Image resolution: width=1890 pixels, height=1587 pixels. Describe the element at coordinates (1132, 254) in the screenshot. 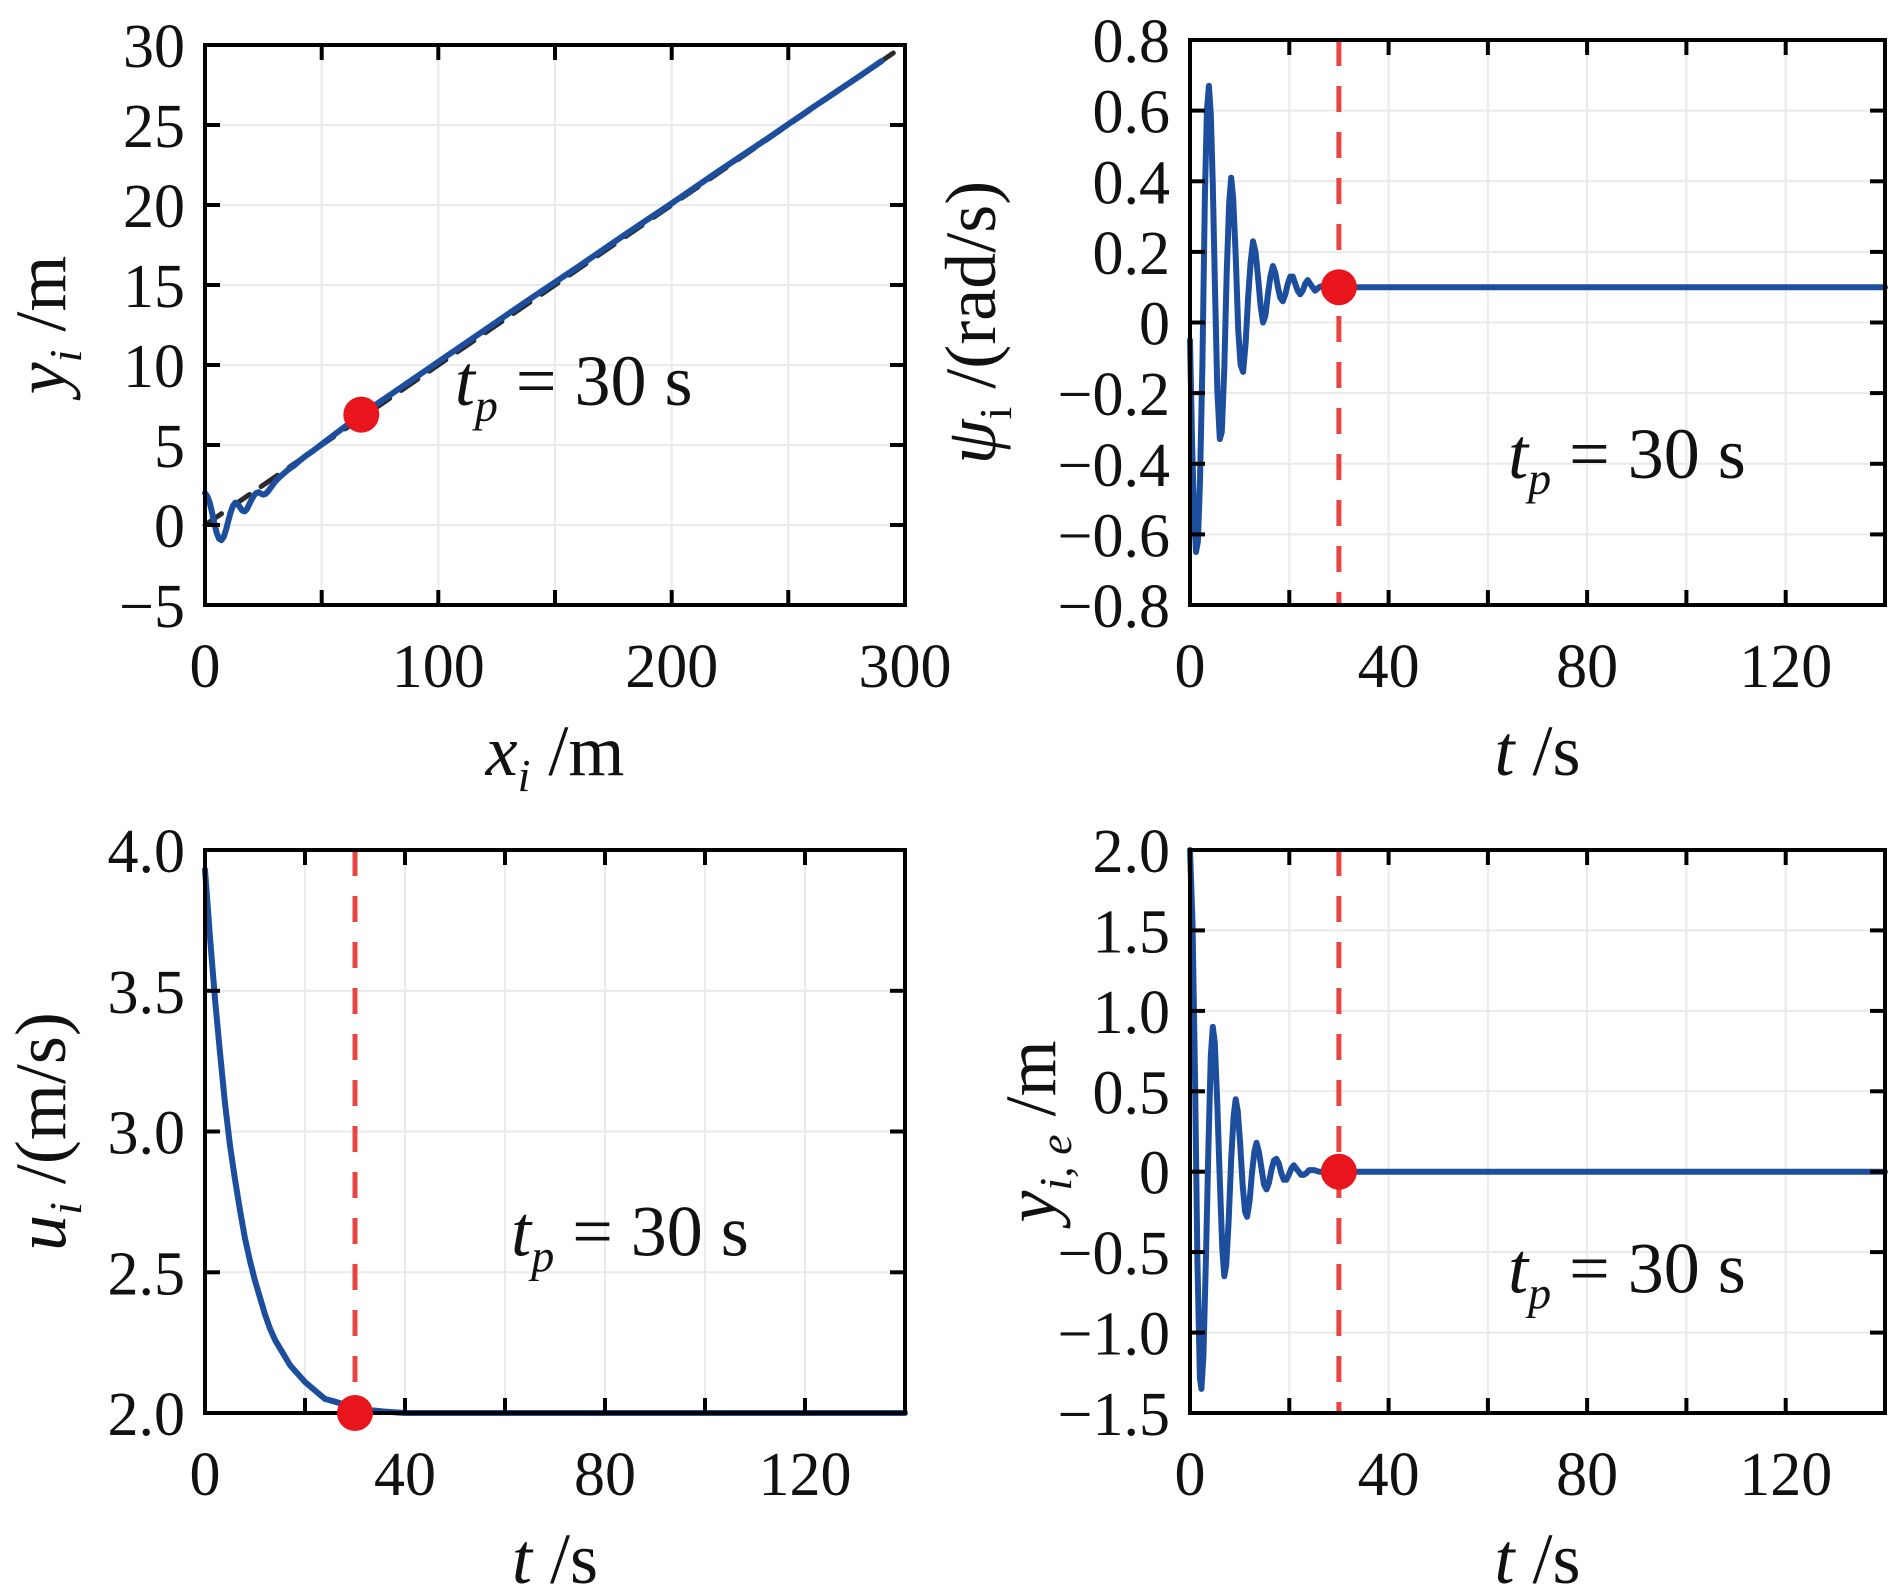

I see `y-tick-label: 0.2` at that location.